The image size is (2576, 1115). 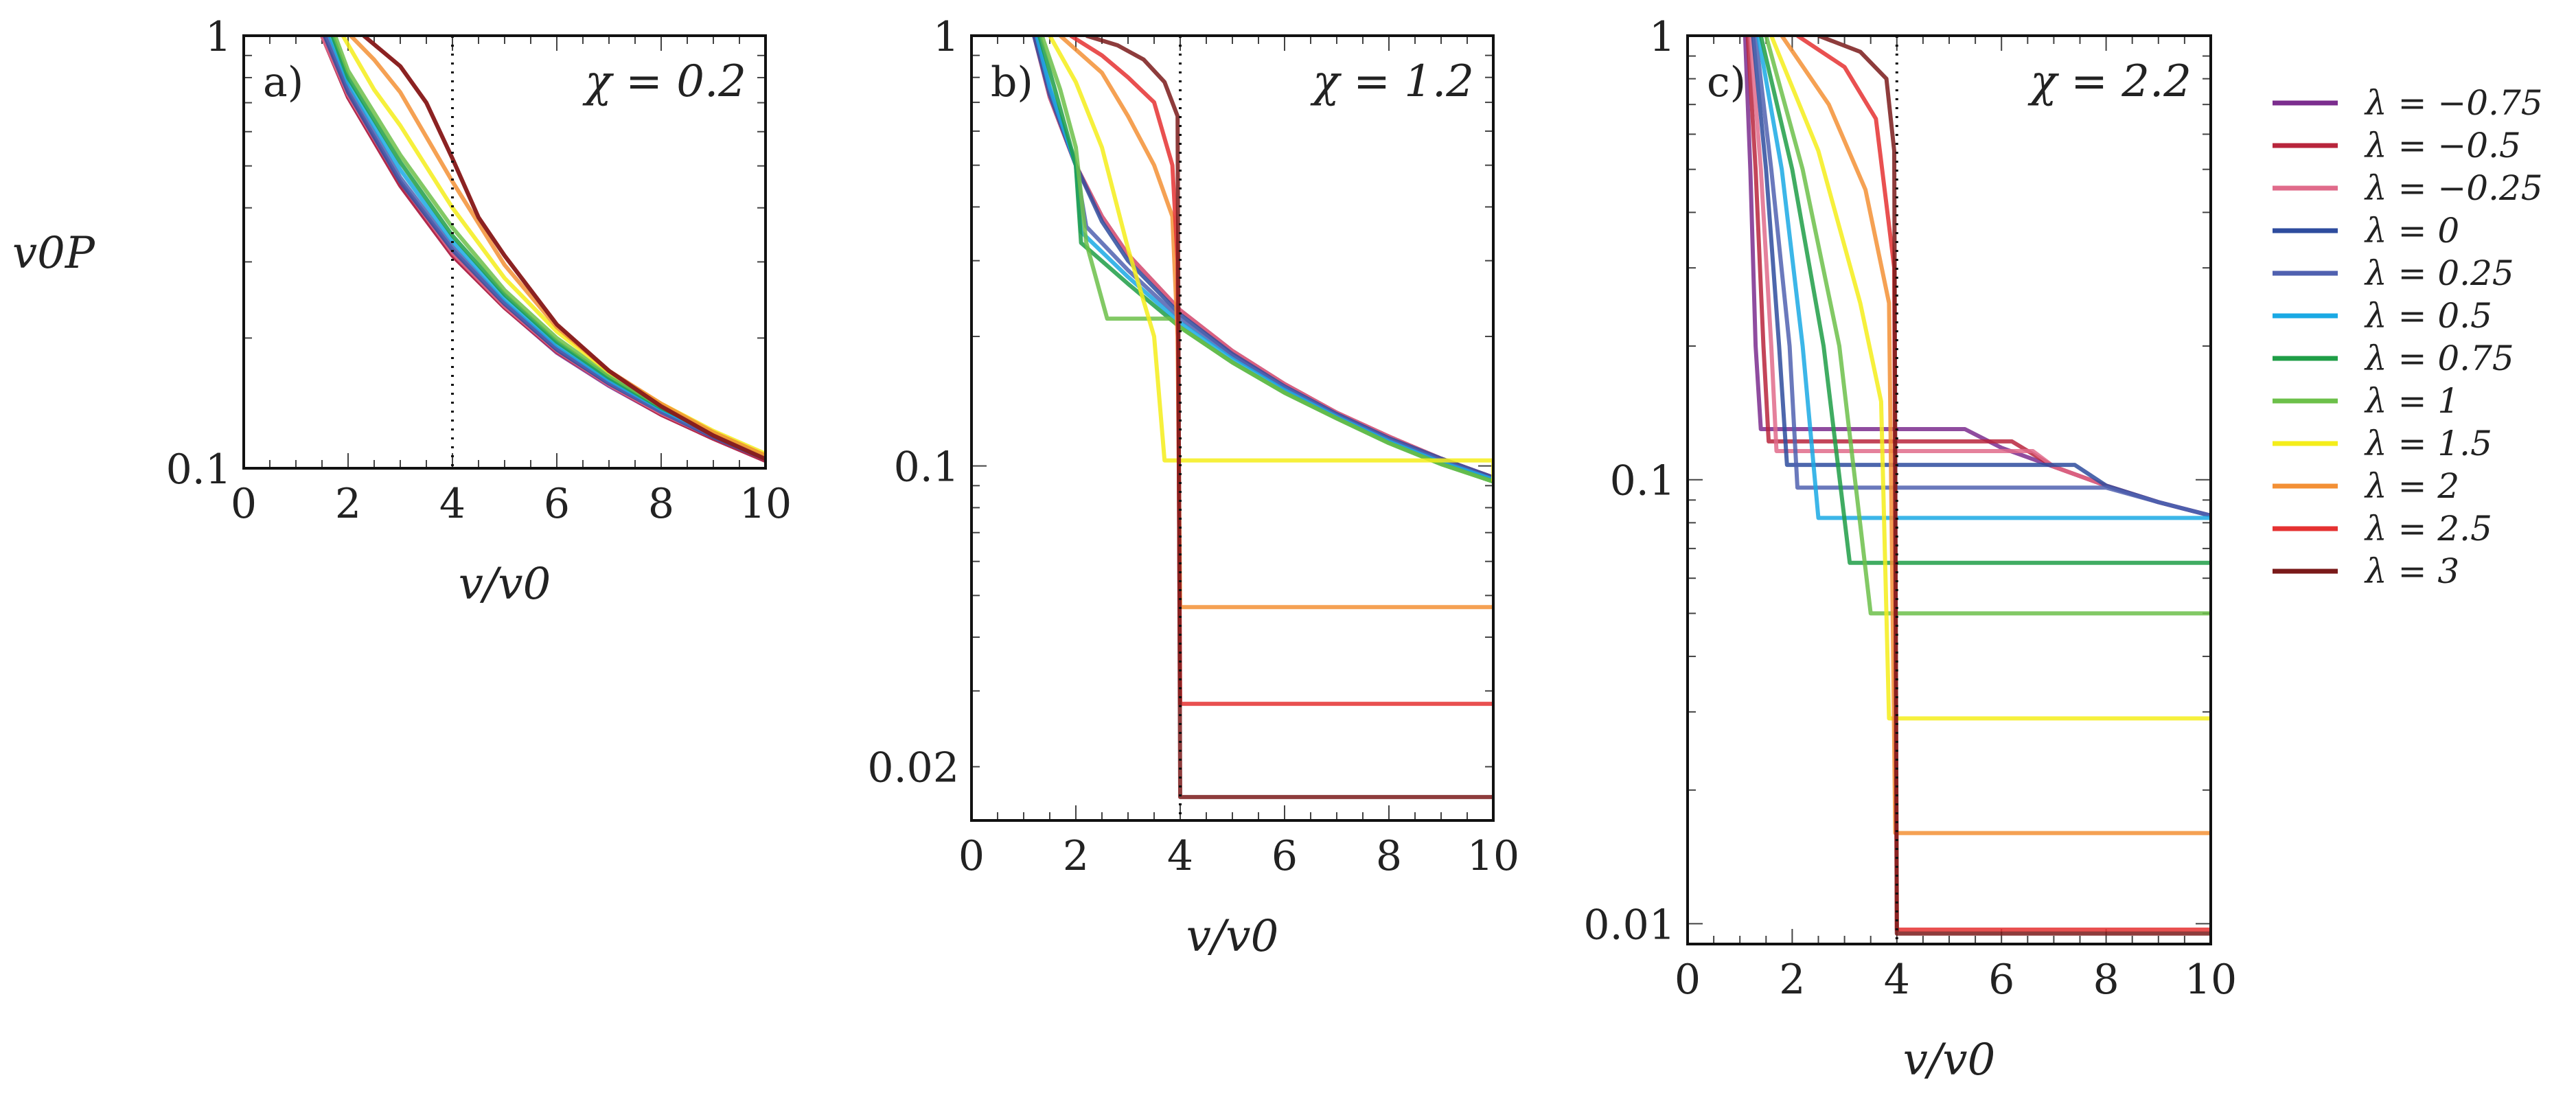 What do you see at coordinates (2109, 81) in the screenshot?
I see `chi-label: χ = 2.2` at bounding box center [2109, 81].